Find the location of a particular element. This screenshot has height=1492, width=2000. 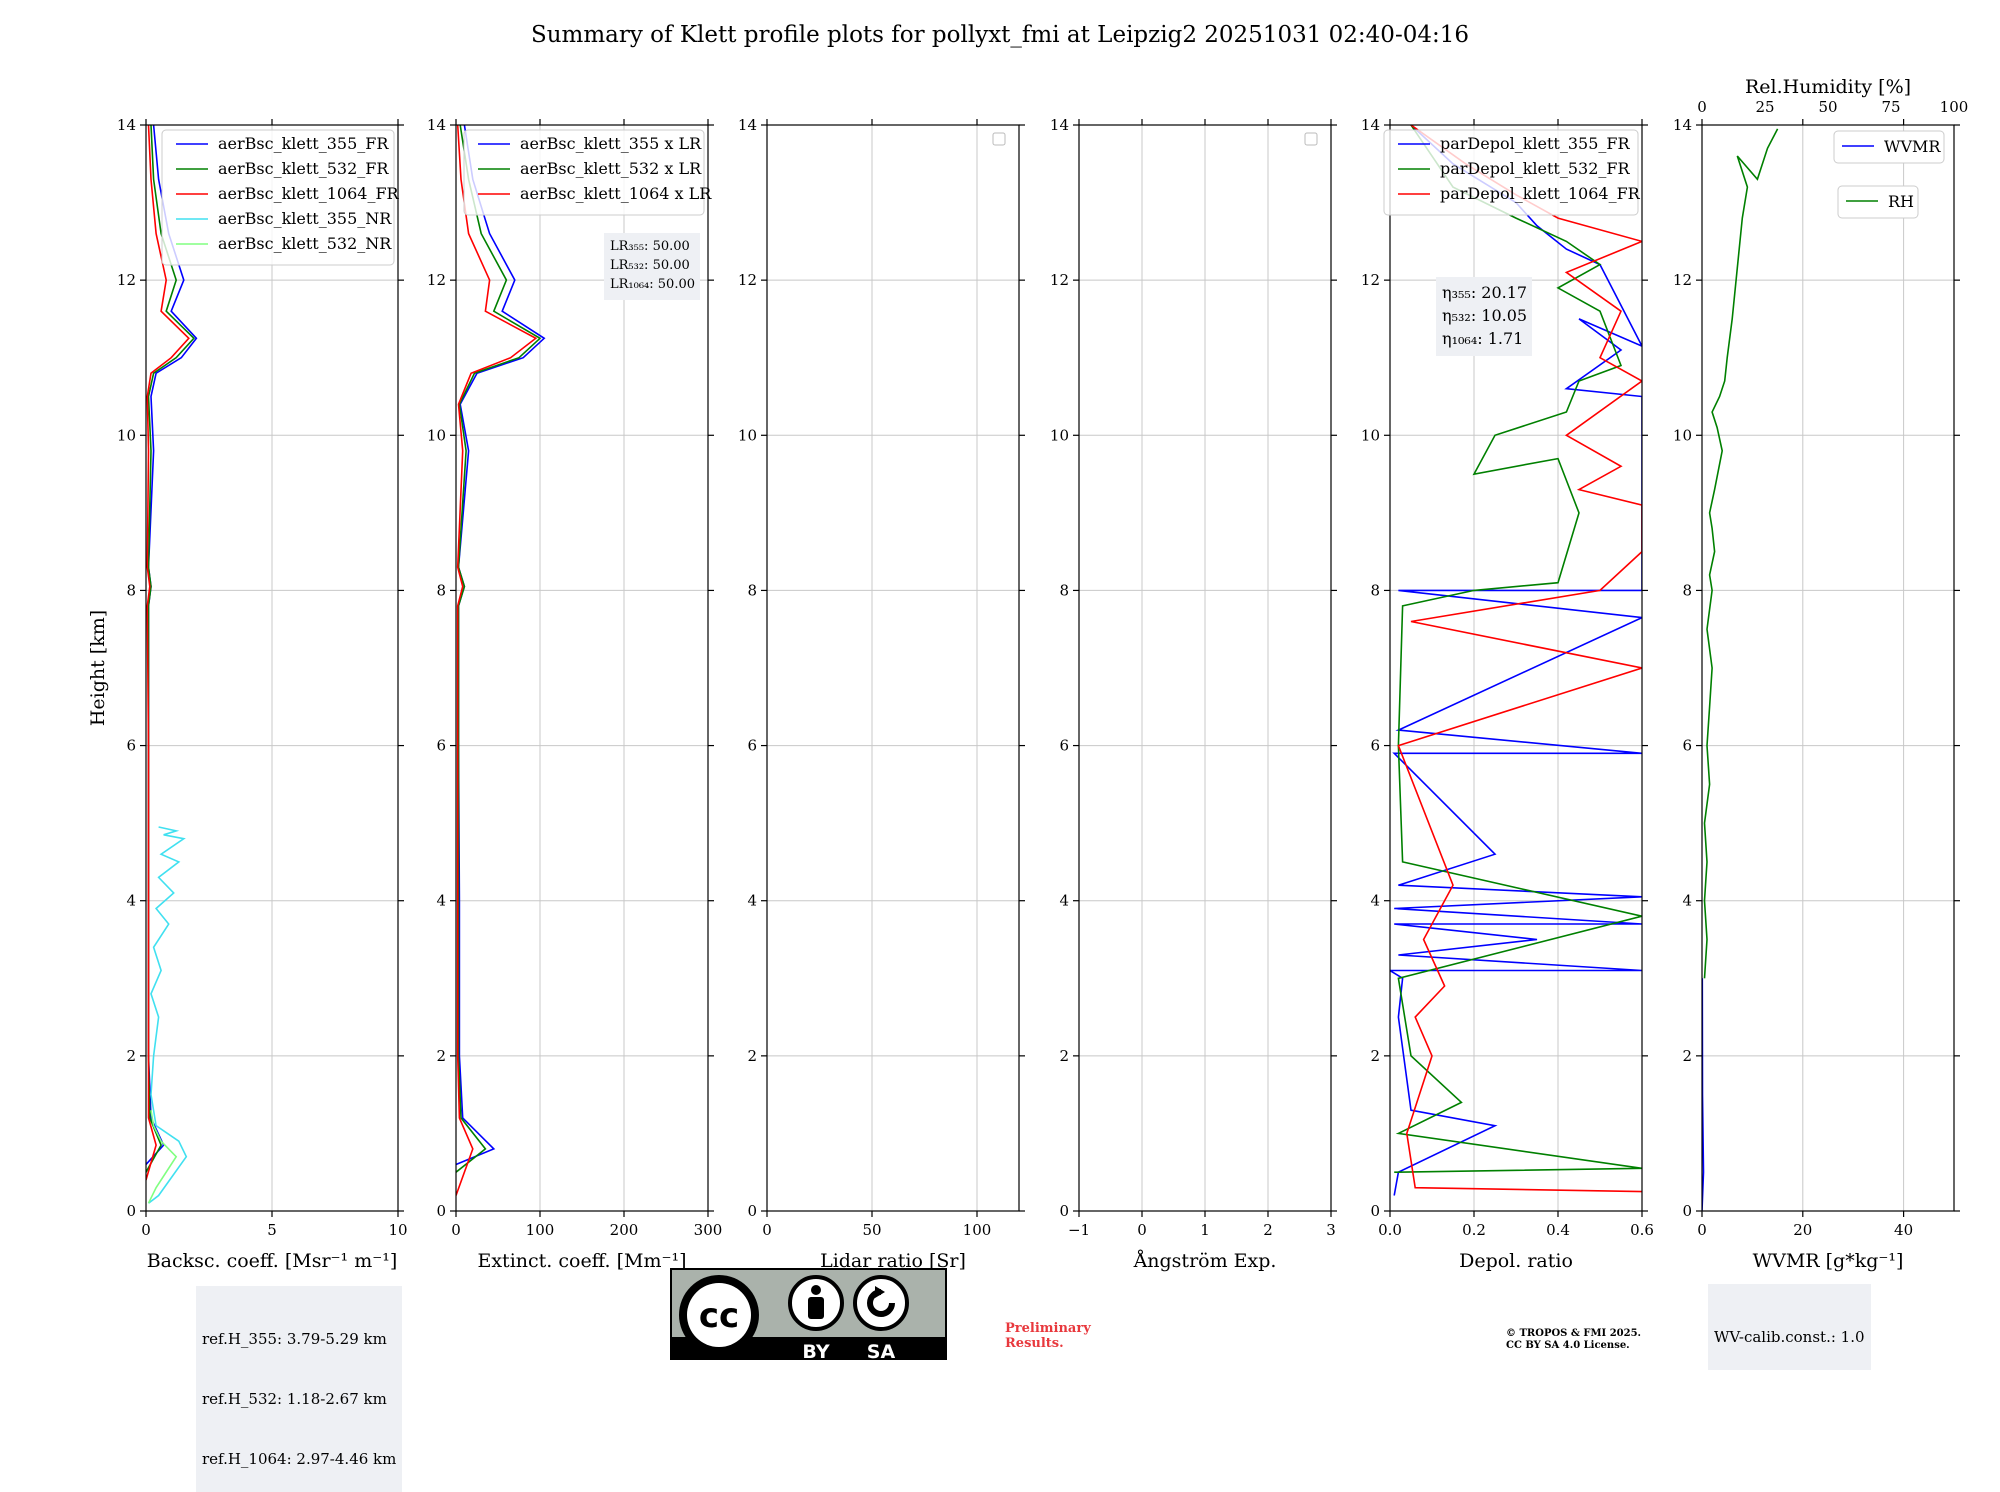

annotation-text: LR₅₃₂: 50.00 is located at coordinates (650, 265).